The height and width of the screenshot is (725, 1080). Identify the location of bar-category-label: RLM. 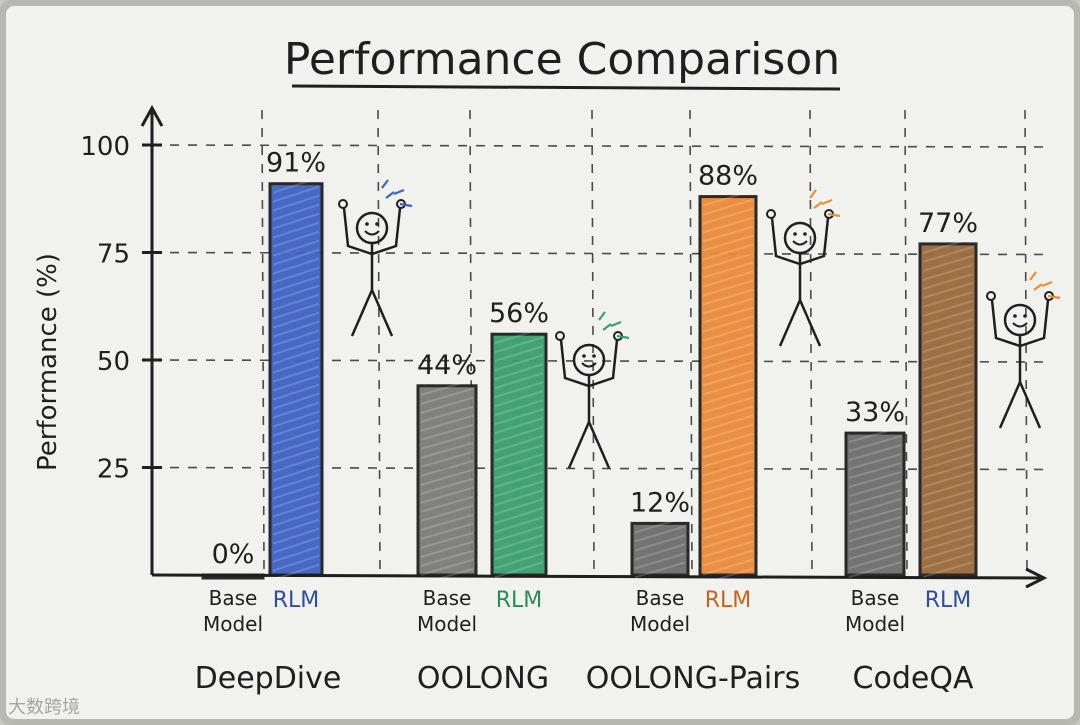
(519, 600).